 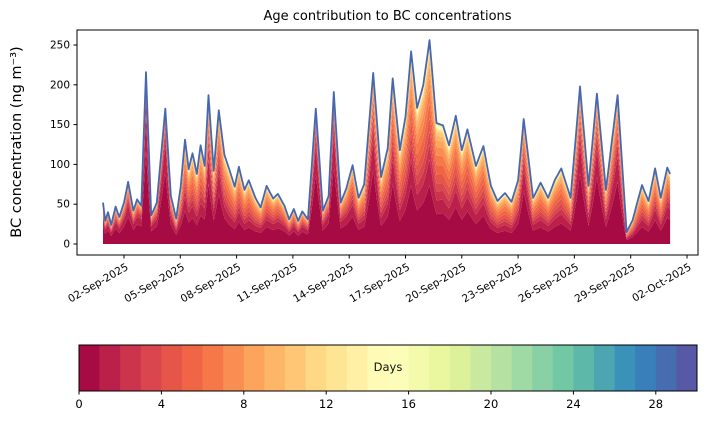 What do you see at coordinates (605, 283) in the screenshot?
I see `x-tick-label: 29-Sep-2025` at bounding box center [605, 283].